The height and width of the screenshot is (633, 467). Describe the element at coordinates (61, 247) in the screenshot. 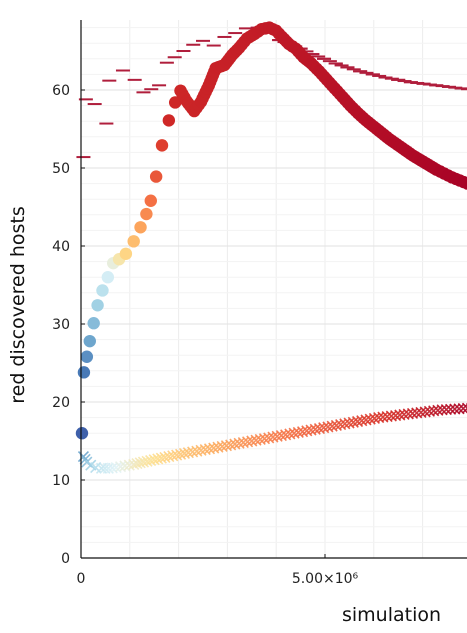

I see `y-tick-label: 40` at that location.